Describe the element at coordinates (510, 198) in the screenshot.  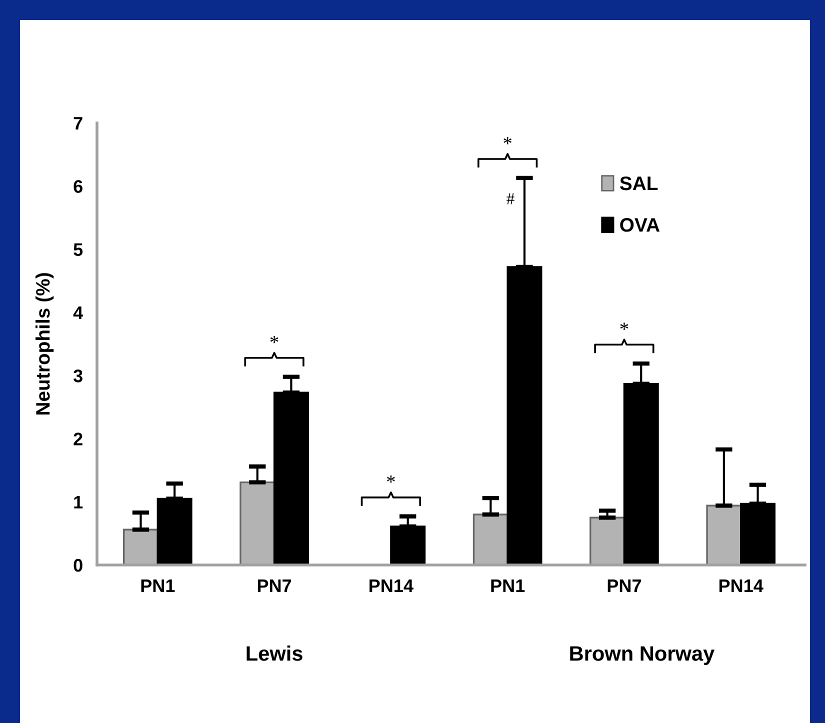
I see `annotation: #` at that location.